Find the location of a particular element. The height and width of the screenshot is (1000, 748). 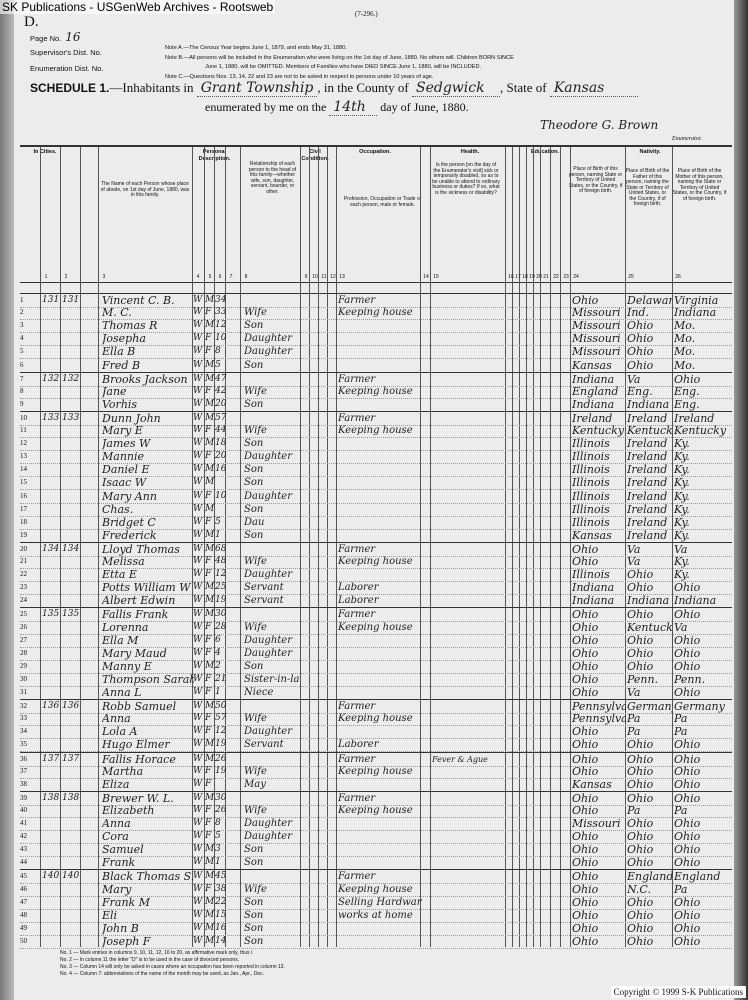

line-number: 42 is located at coordinates (23, 836).